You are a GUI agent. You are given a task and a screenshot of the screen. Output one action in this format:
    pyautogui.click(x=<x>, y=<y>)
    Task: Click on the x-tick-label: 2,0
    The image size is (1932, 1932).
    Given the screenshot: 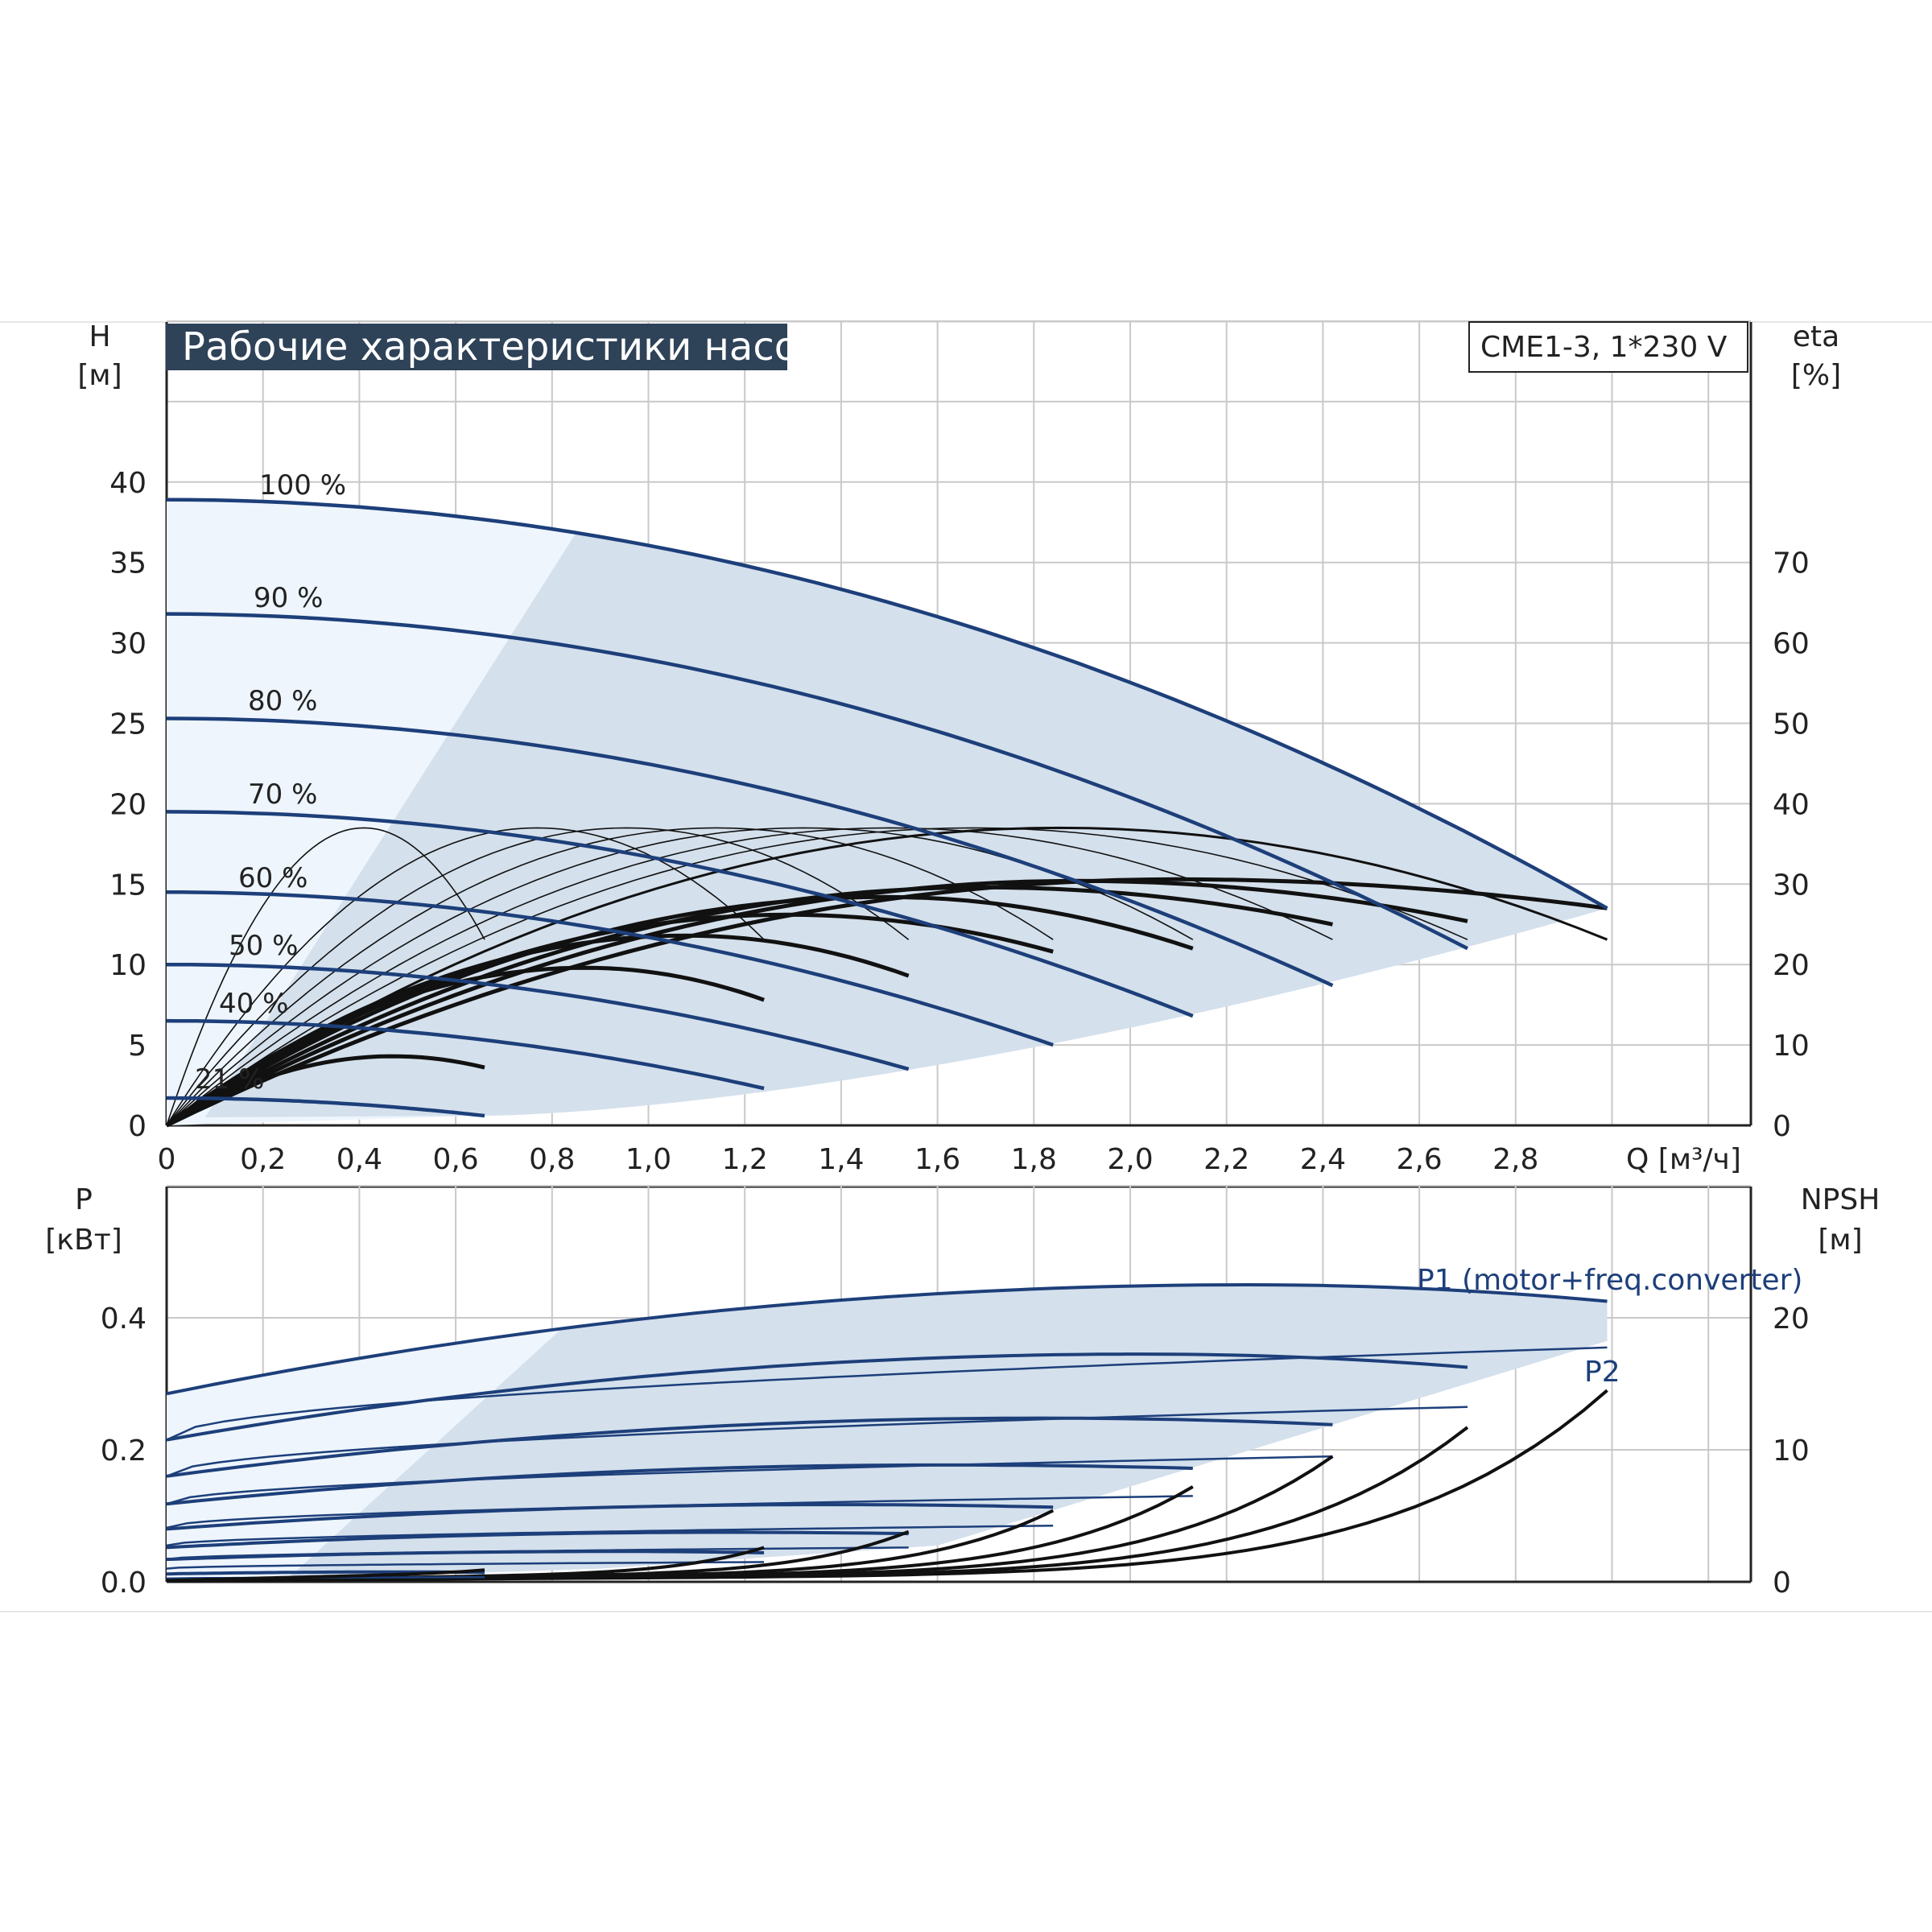 What is the action you would take?
    pyautogui.click(x=1130, y=1159)
    